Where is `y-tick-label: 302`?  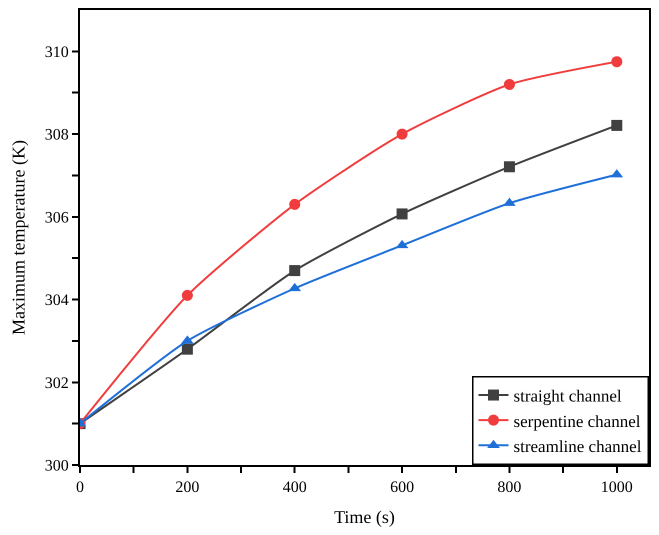 y-tick-label: 302 is located at coordinates (56, 383).